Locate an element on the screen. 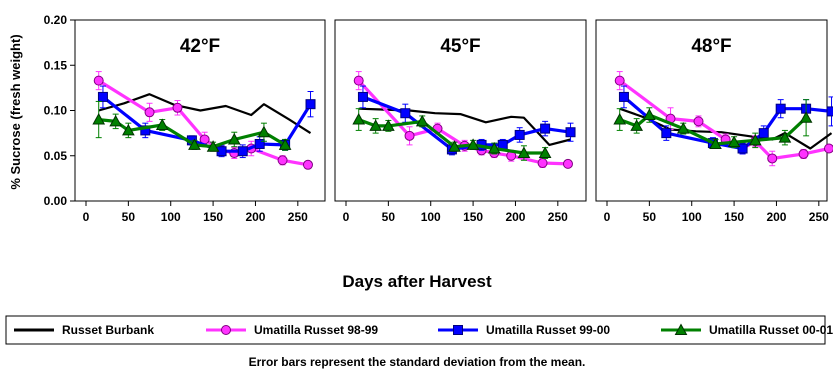 The image size is (833, 371). panel-title: 42°F is located at coordinates (200, 46).